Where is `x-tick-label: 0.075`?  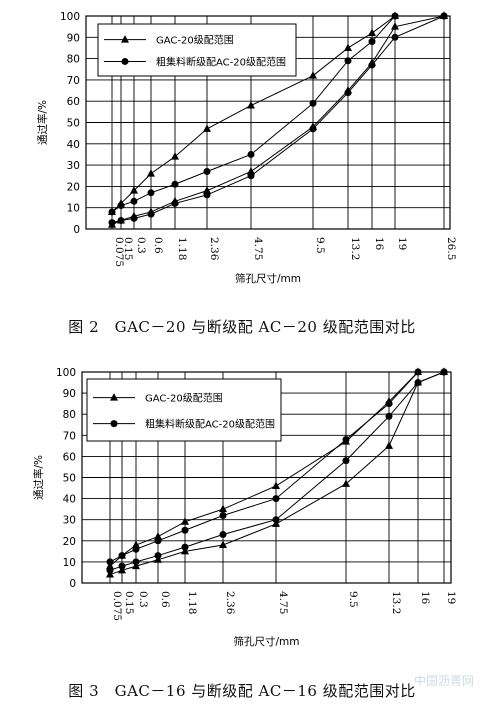
x-tick-label: 0.075 is located at coordinates (119, 252).